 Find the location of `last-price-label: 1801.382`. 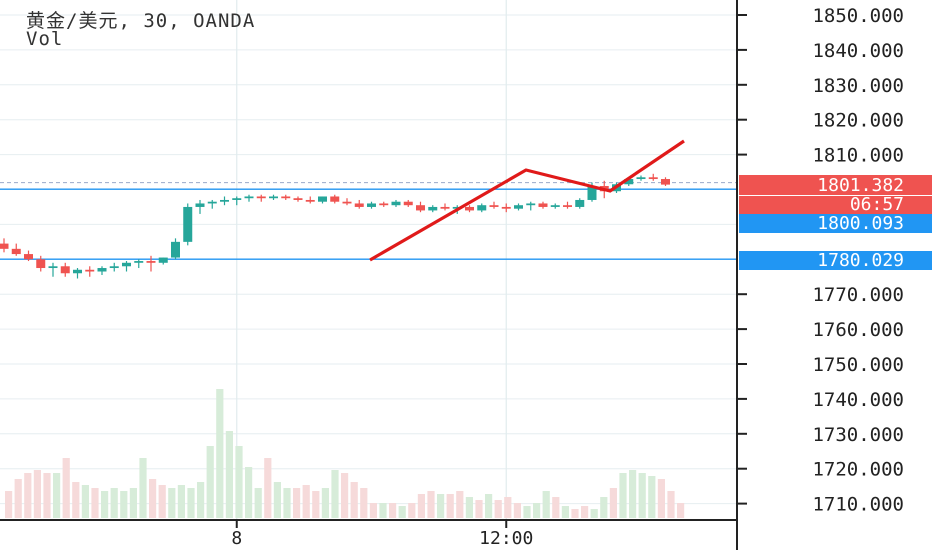

last-price-label: 1801.382 is located at coordinates (860, 185).